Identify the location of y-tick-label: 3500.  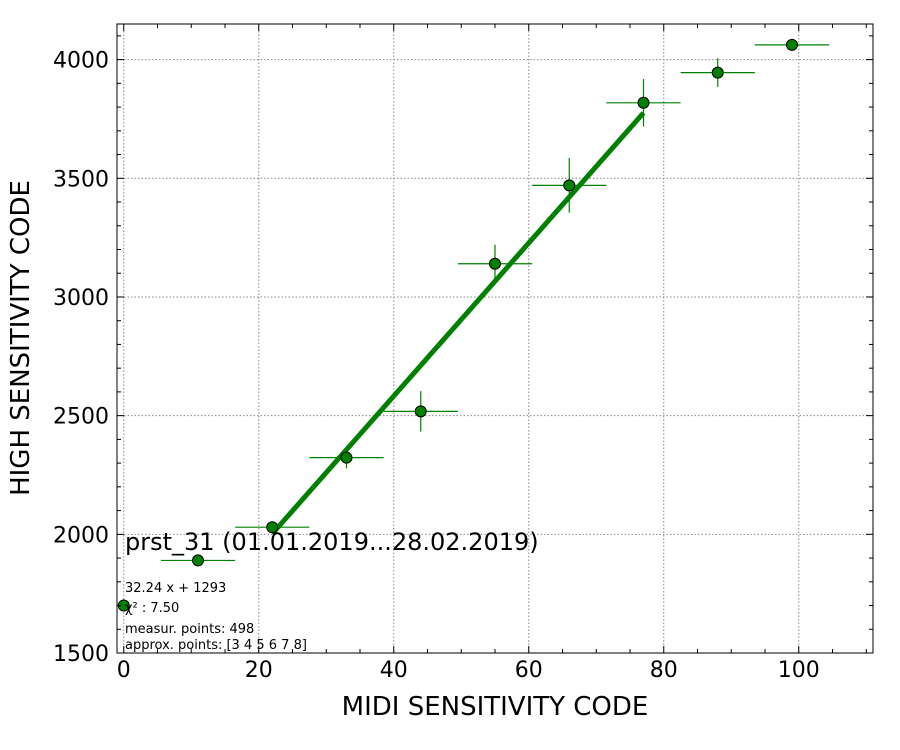
(81, 179).